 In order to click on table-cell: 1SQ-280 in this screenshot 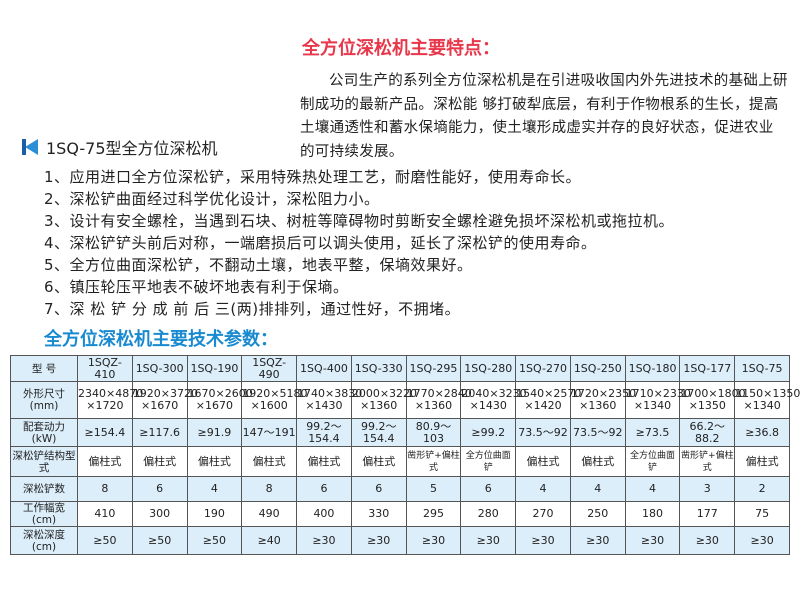, I will do `click(488, 368)`.